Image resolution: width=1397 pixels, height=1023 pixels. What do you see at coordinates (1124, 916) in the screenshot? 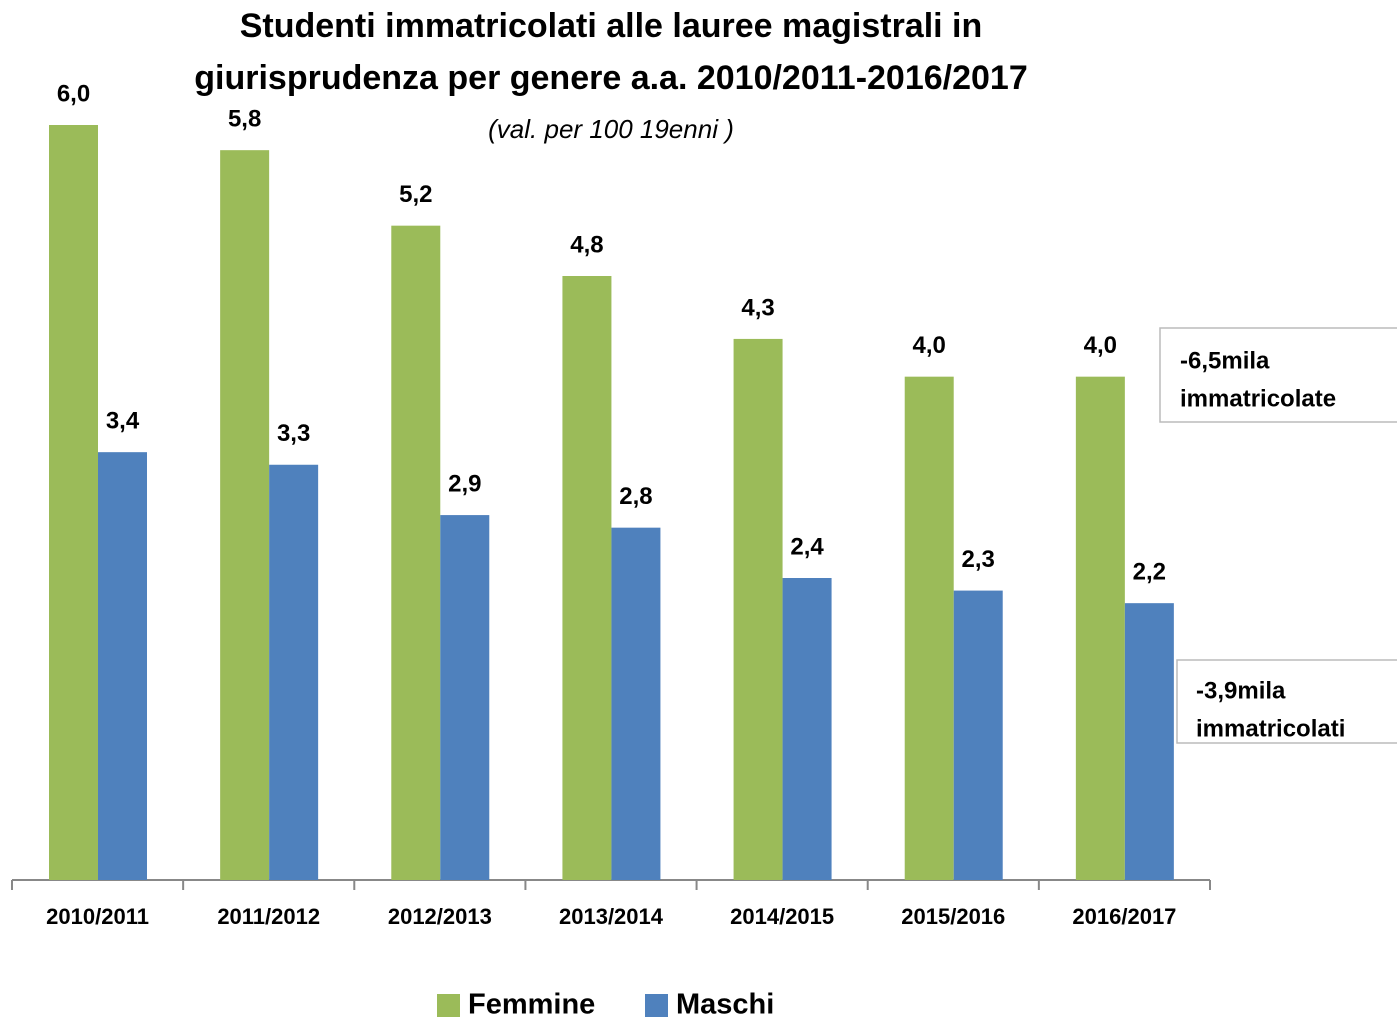
I see `x-tick-label: 2016/2017` at bounding box center [1124, 916].